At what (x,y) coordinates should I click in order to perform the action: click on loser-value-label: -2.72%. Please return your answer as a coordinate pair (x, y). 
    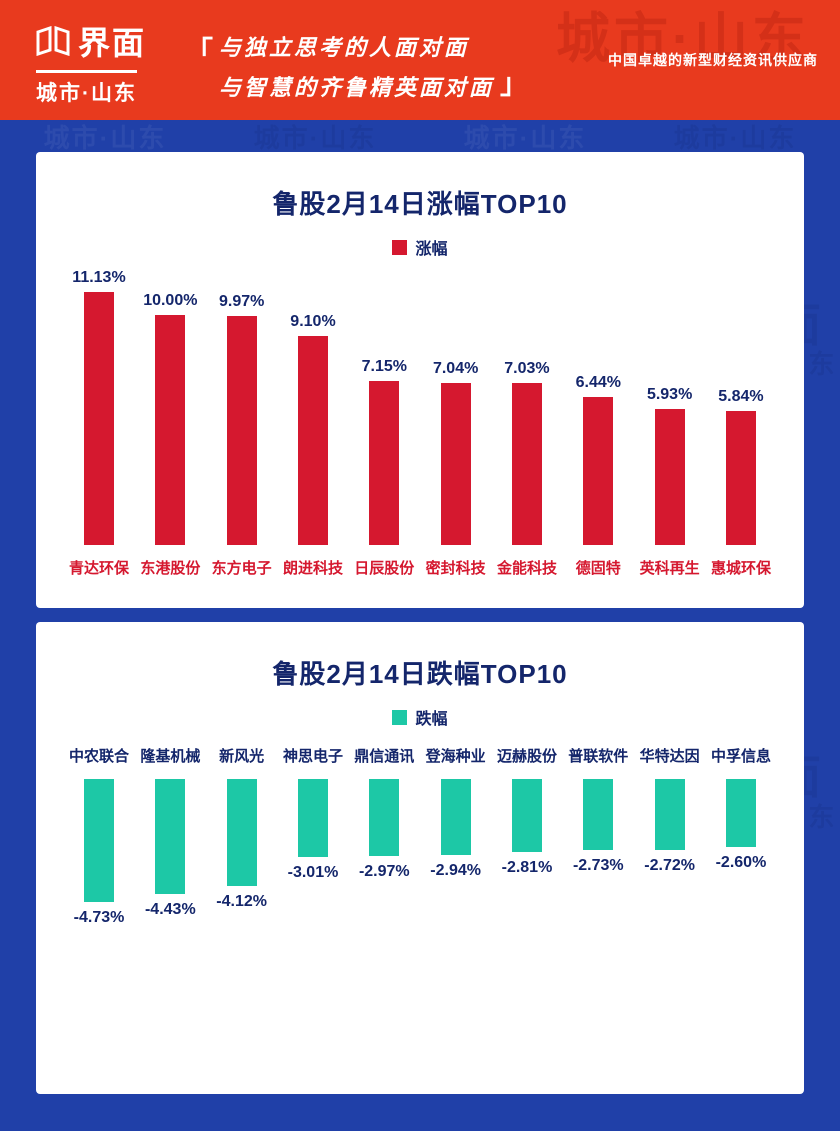
    Looking at the image, I should click on (669, 865).